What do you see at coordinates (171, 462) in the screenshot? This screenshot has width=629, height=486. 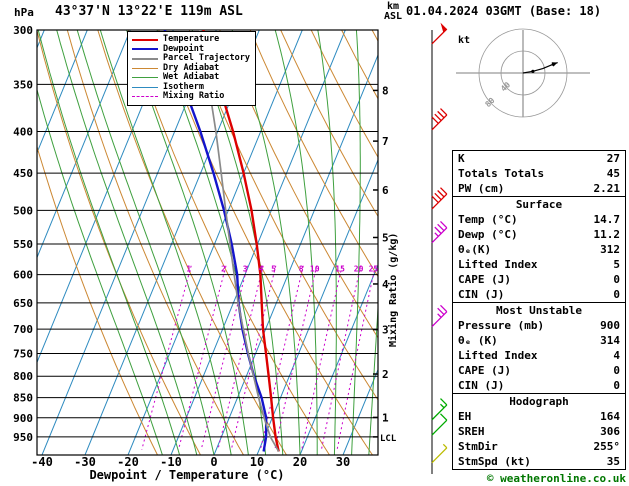 I see `temp-tick-label: -10` at bounding box center [171, 462].